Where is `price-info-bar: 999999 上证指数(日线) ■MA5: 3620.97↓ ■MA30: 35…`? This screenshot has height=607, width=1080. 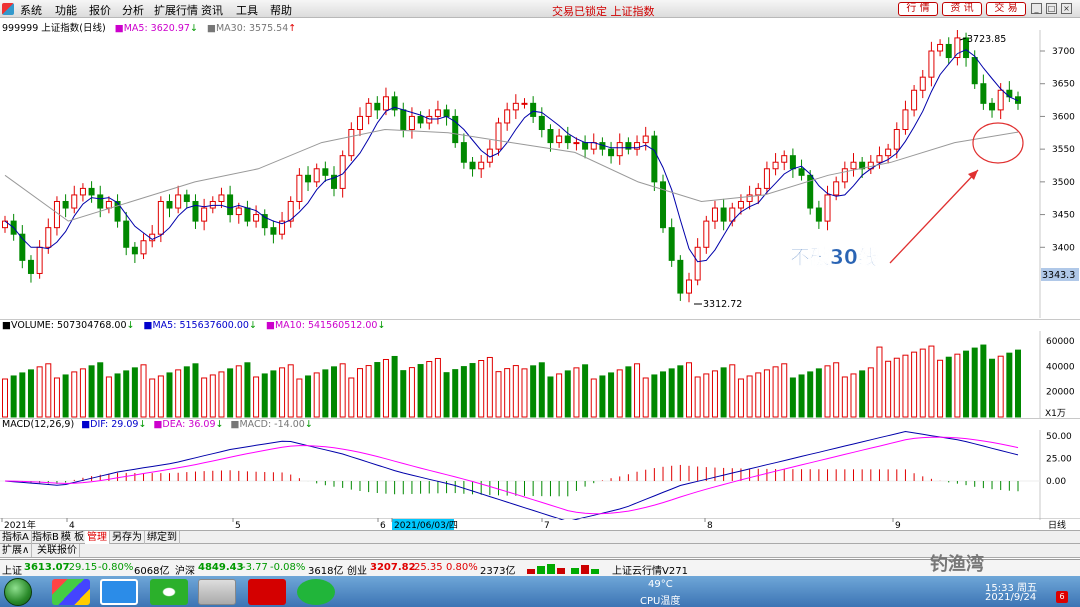
price-info-bar: 999999 上证指数(日线) ■MA5: 3620.97↓ ■MA30: 35… is located at coordinates (149, 27).